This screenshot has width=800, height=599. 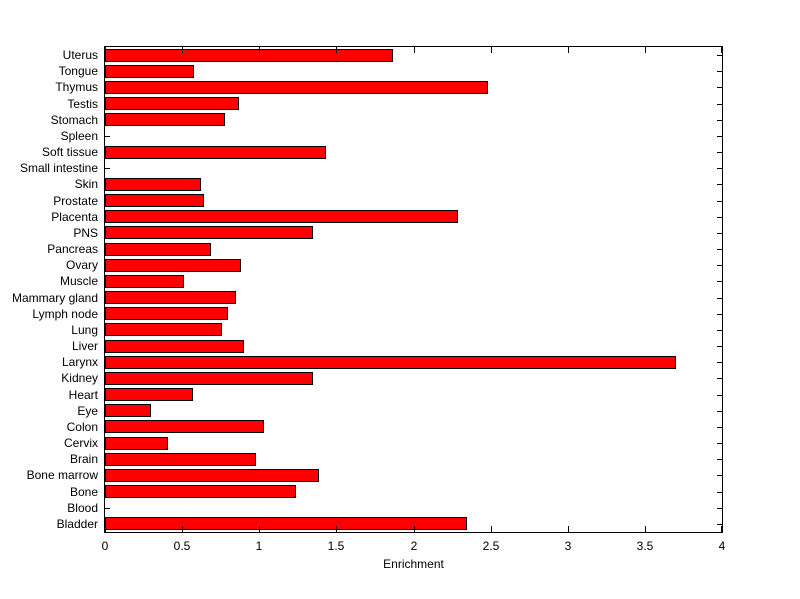 What do you see at coordinates (413, 564) in the screenshot?
I see `x-axis-title: Enrichment` at bounding box center [413, 564].